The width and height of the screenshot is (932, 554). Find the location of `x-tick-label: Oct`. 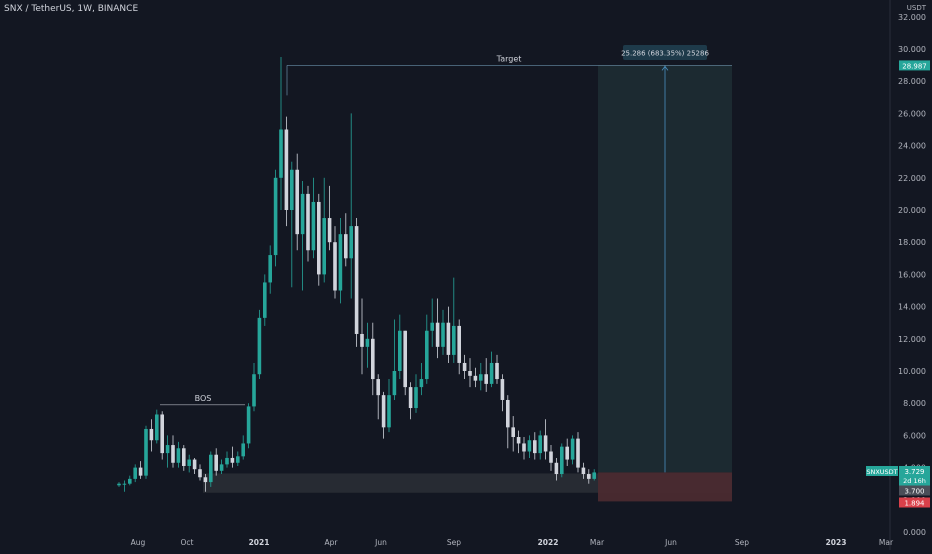

x-tick-label: Oct is located at coordinates (187, 542).